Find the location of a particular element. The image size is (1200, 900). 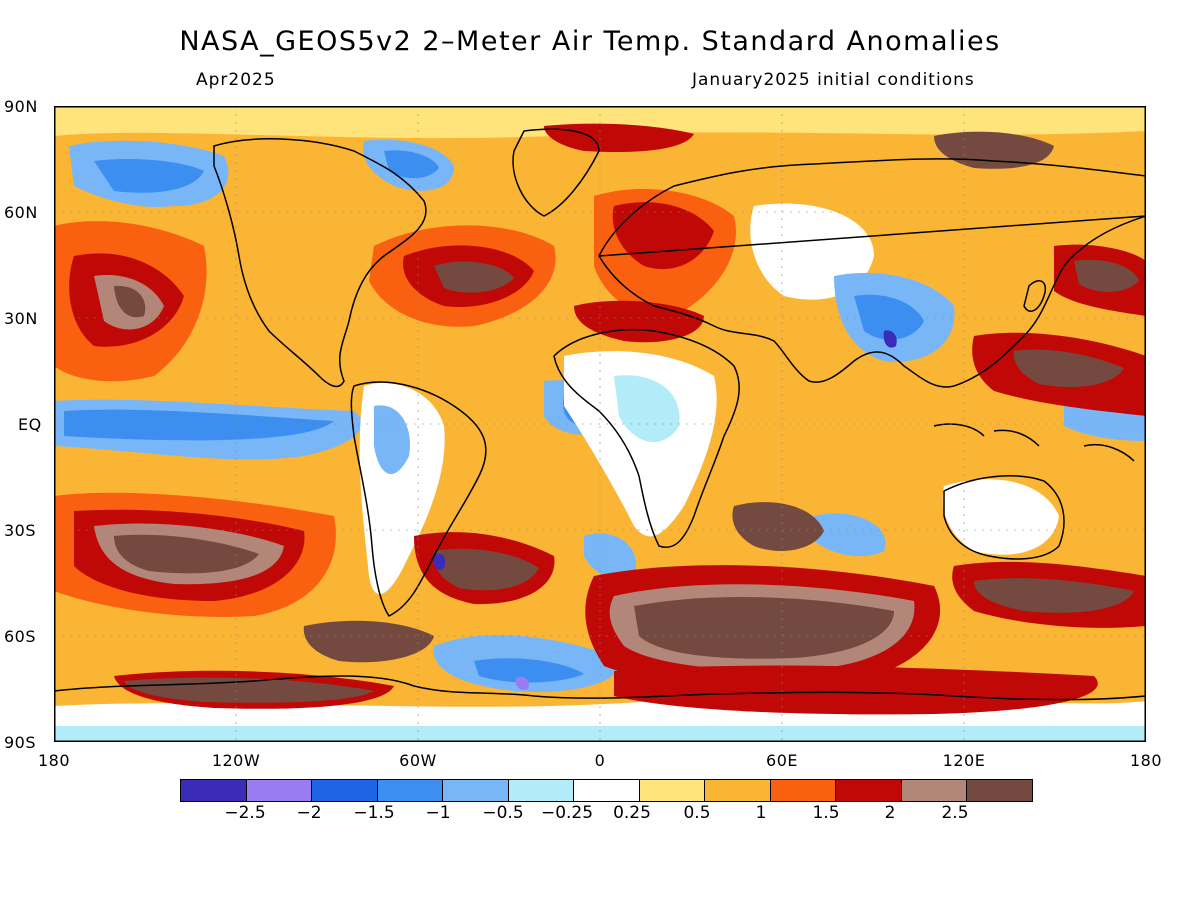

colorbar-label: 0.5 is located at coordinates (697, 813).